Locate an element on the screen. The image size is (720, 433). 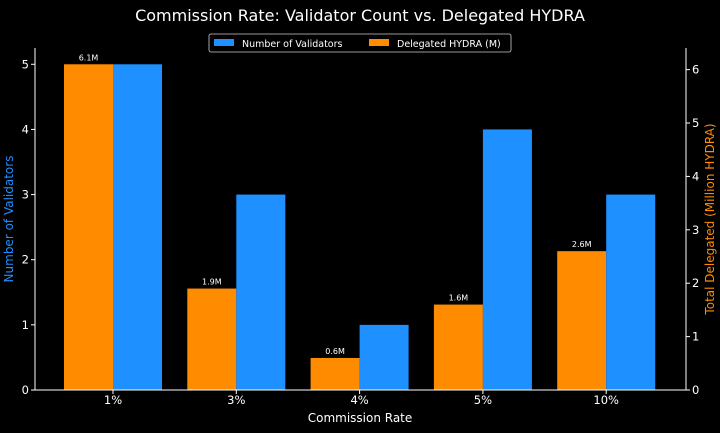
legend-swatch-validators is located at coordinates (224, 42).